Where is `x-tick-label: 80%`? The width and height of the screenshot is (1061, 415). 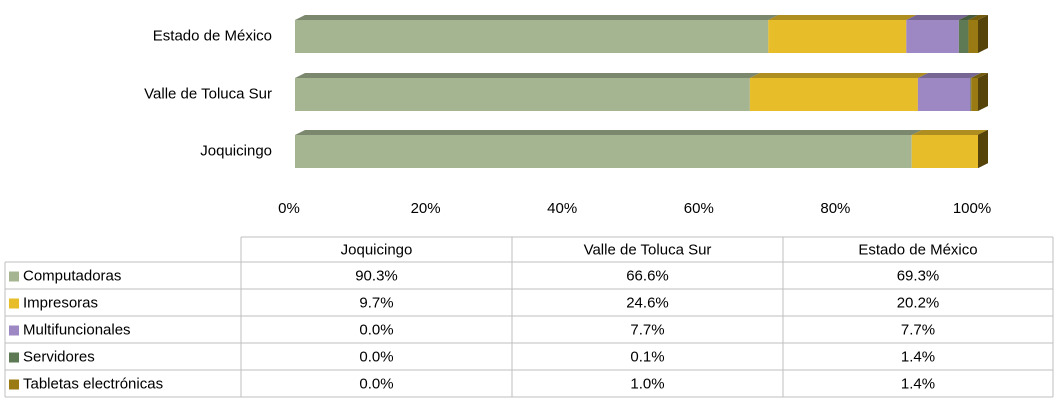 x-tick-label: 80% is located at coordinates (835, 208).